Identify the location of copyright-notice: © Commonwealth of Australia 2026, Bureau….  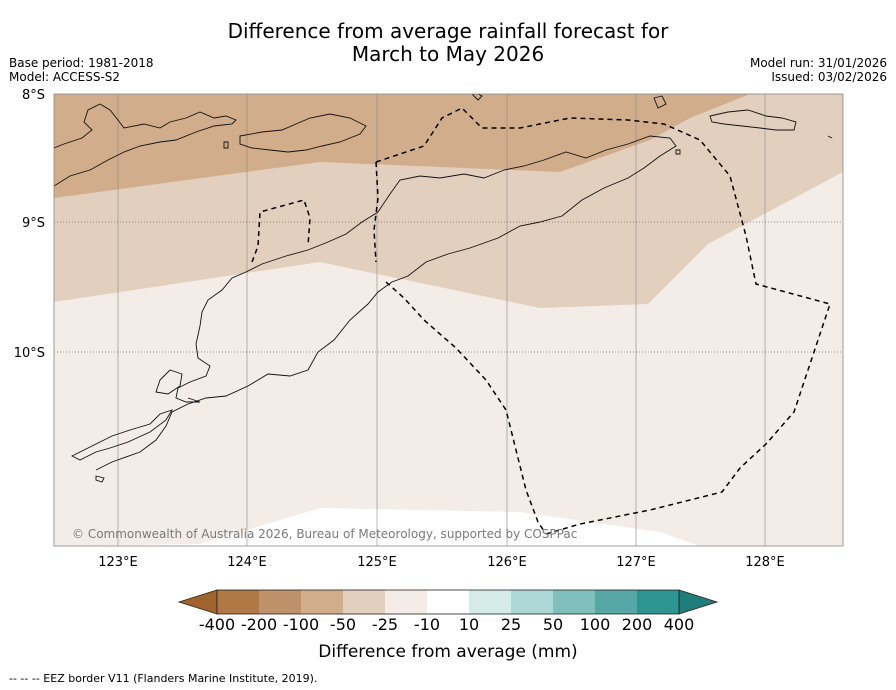
(324, 534).